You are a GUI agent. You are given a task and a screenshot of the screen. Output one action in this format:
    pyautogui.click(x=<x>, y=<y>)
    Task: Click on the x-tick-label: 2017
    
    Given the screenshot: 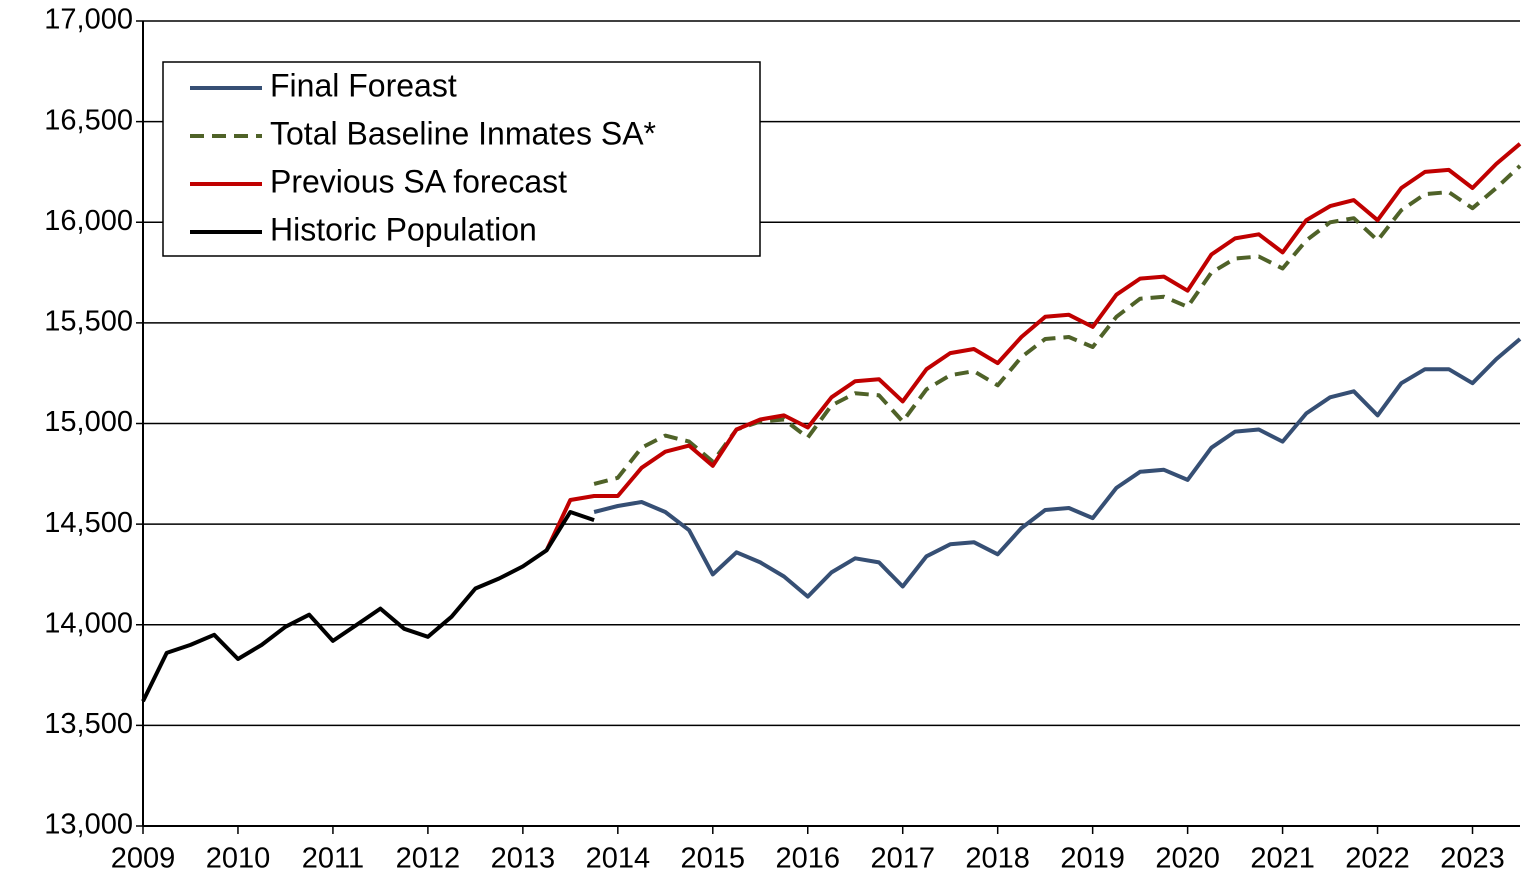 What is the action you would take?
    pyautogui.click(x=902, y=859)
    